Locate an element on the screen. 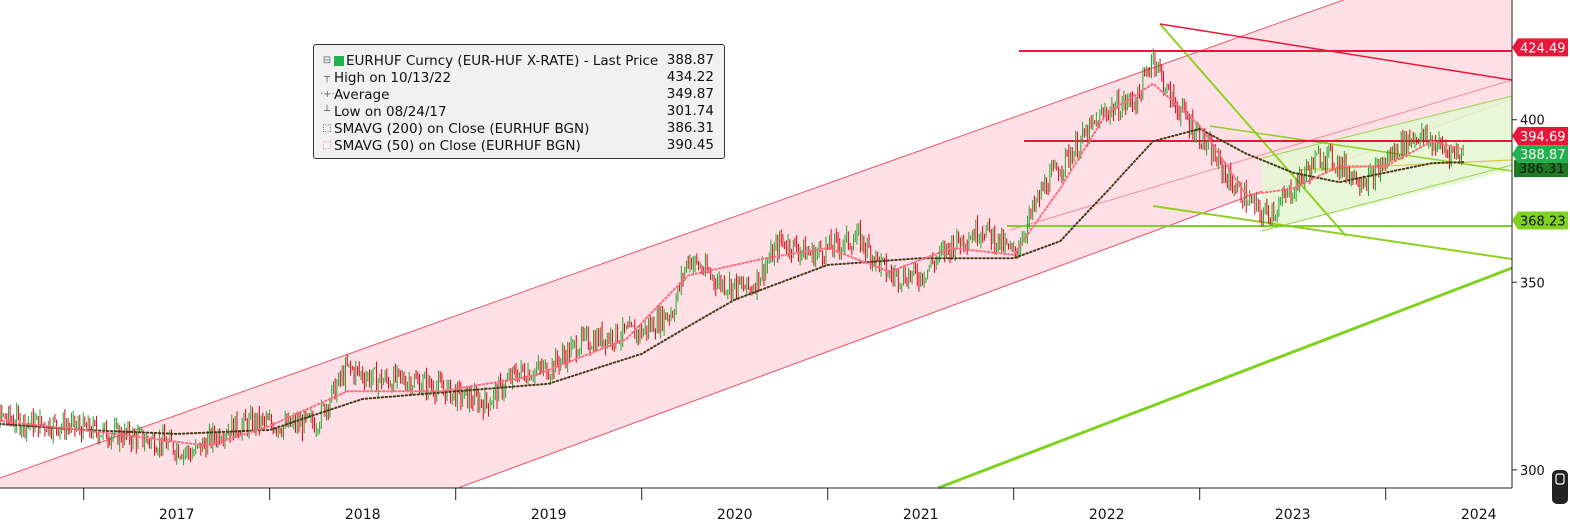 This screenshot has height=523, width=1570. green-channel-lower is located at coordinates (1387, 198).